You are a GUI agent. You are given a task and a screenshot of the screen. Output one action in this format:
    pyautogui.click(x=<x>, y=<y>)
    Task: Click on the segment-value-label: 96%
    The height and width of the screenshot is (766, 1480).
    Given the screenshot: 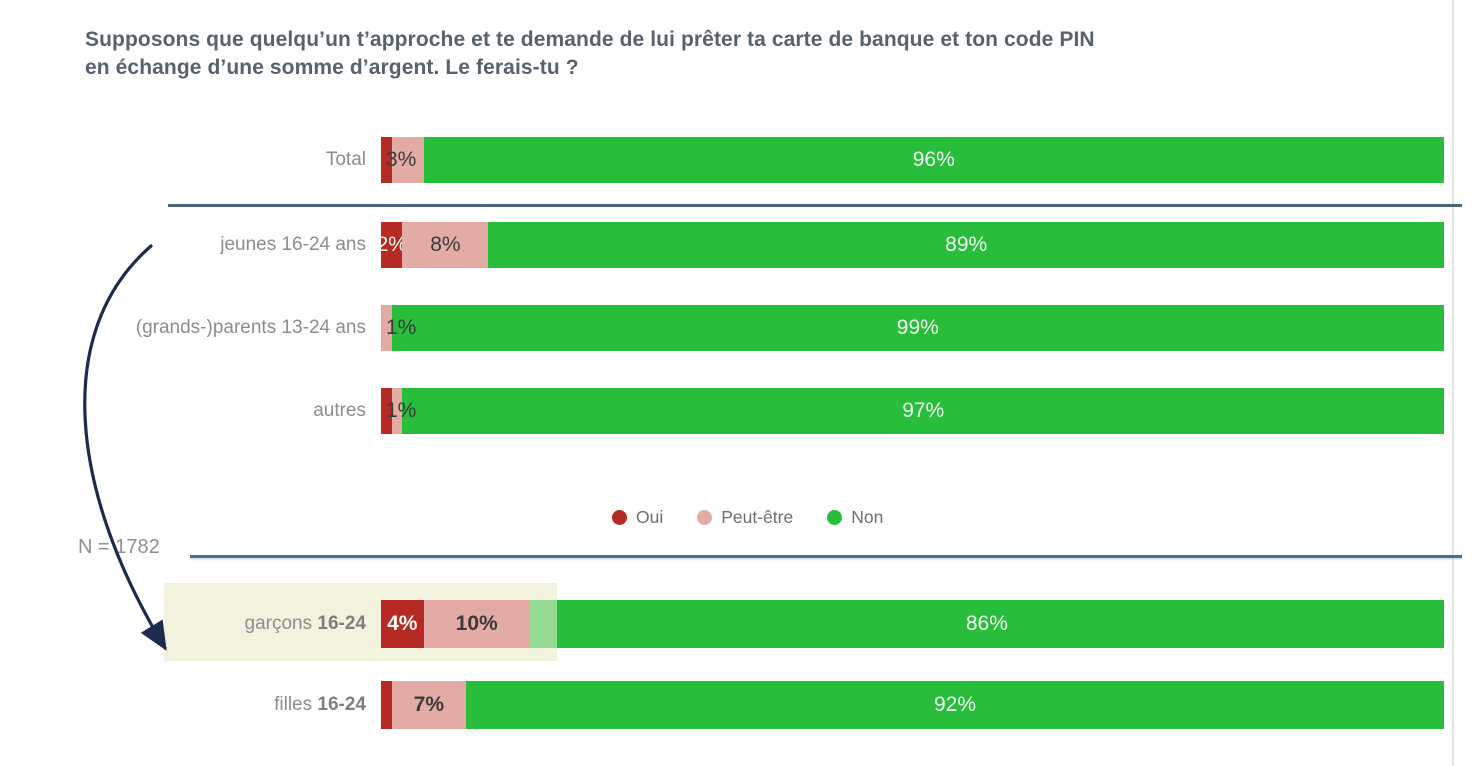 What is the action you would take?
    pyautogui.click(x=933, y=159)
    